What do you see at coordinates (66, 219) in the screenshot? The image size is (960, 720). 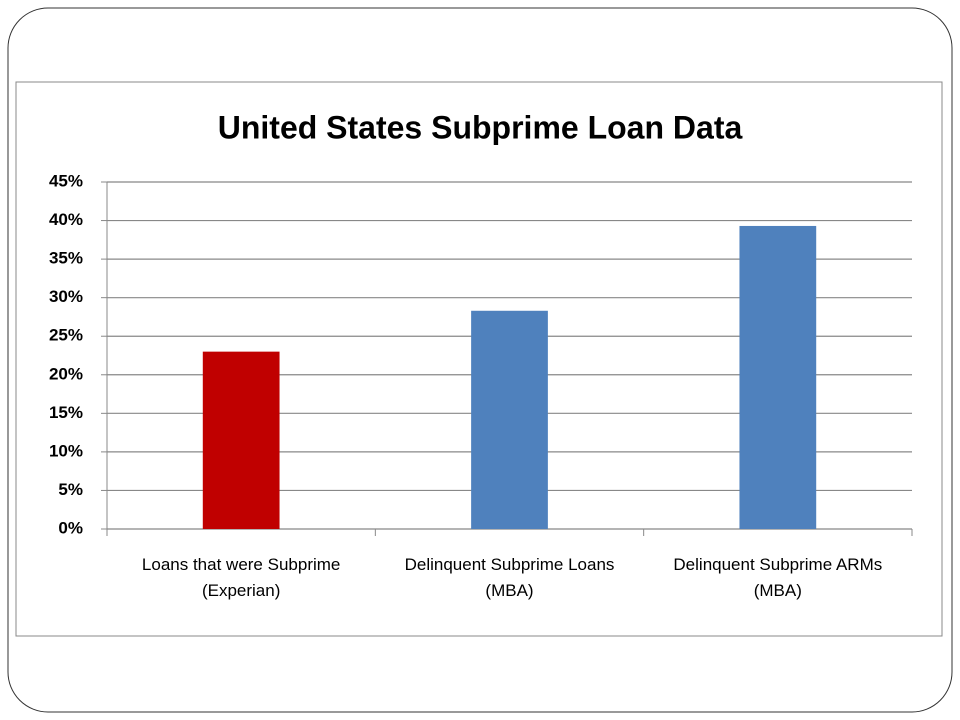 I see `y-tick-label: 40%` at bounding box center [66, 219].